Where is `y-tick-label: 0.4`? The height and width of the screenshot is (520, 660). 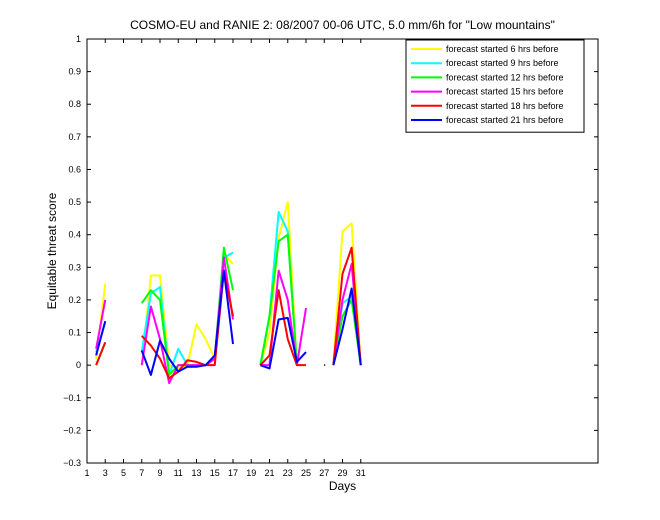
y-tick-label: 0.4 is located at coordinates (74, 235).